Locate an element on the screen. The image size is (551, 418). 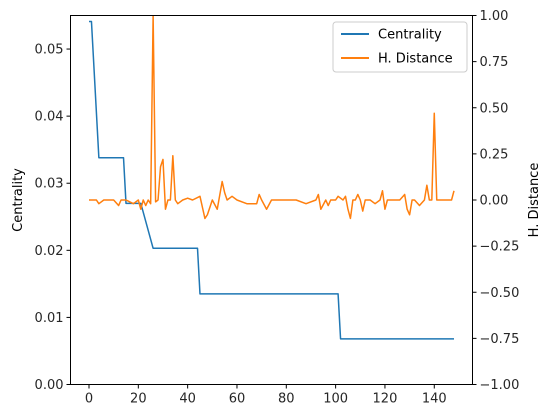
x-tick-label: 140 is located at coordinates (434, 399).